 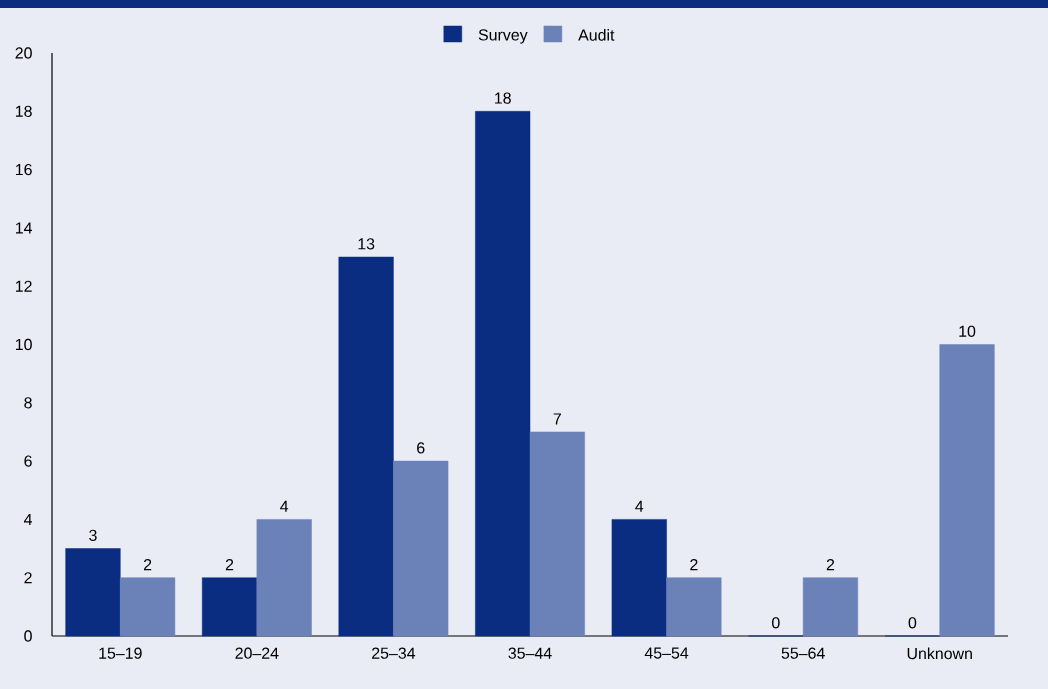 I want to click on x-tick-label: Unknown, so click(x=939, y=653).